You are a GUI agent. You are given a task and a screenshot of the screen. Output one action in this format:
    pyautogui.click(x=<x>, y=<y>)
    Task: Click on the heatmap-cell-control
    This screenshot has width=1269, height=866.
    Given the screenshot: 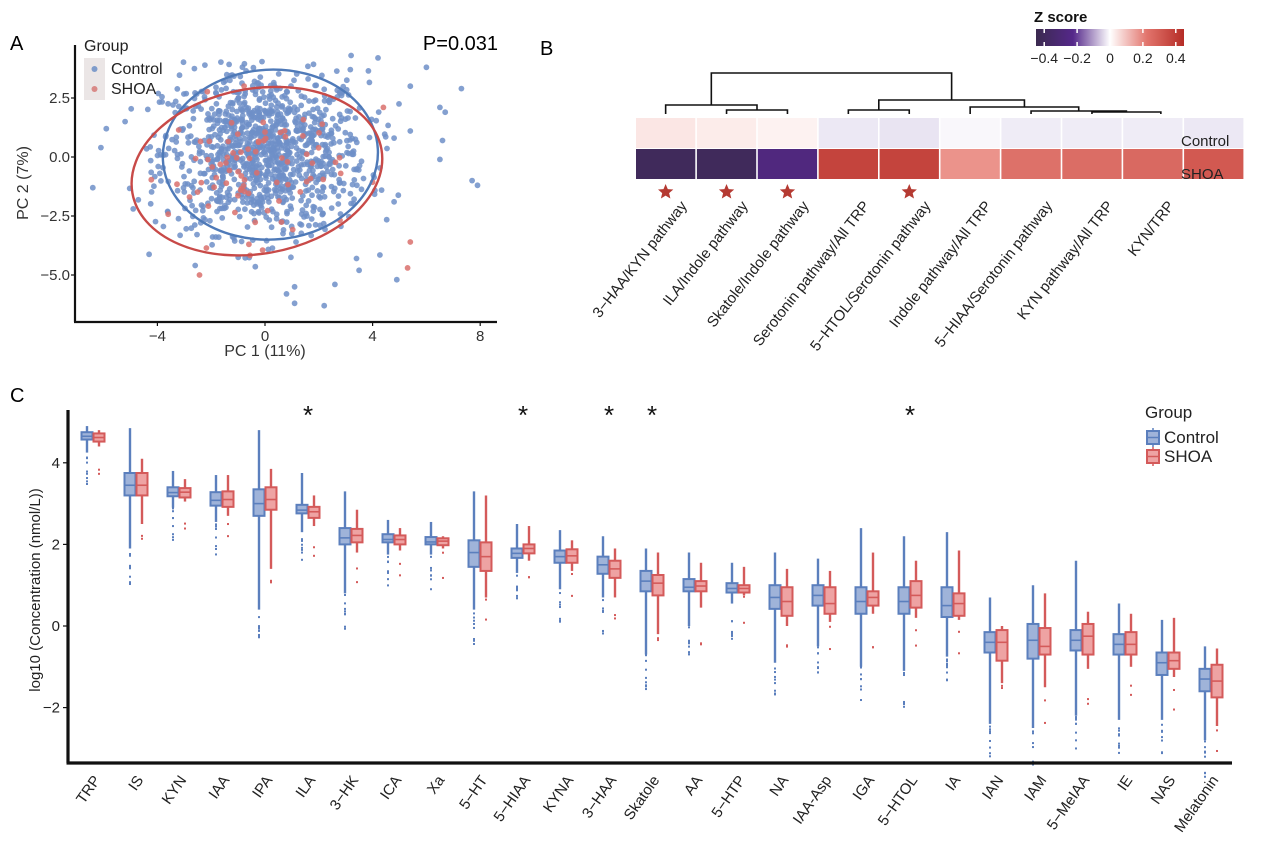 What is the action you would take?
    pyautogui.click(x=1153, y=133)
    